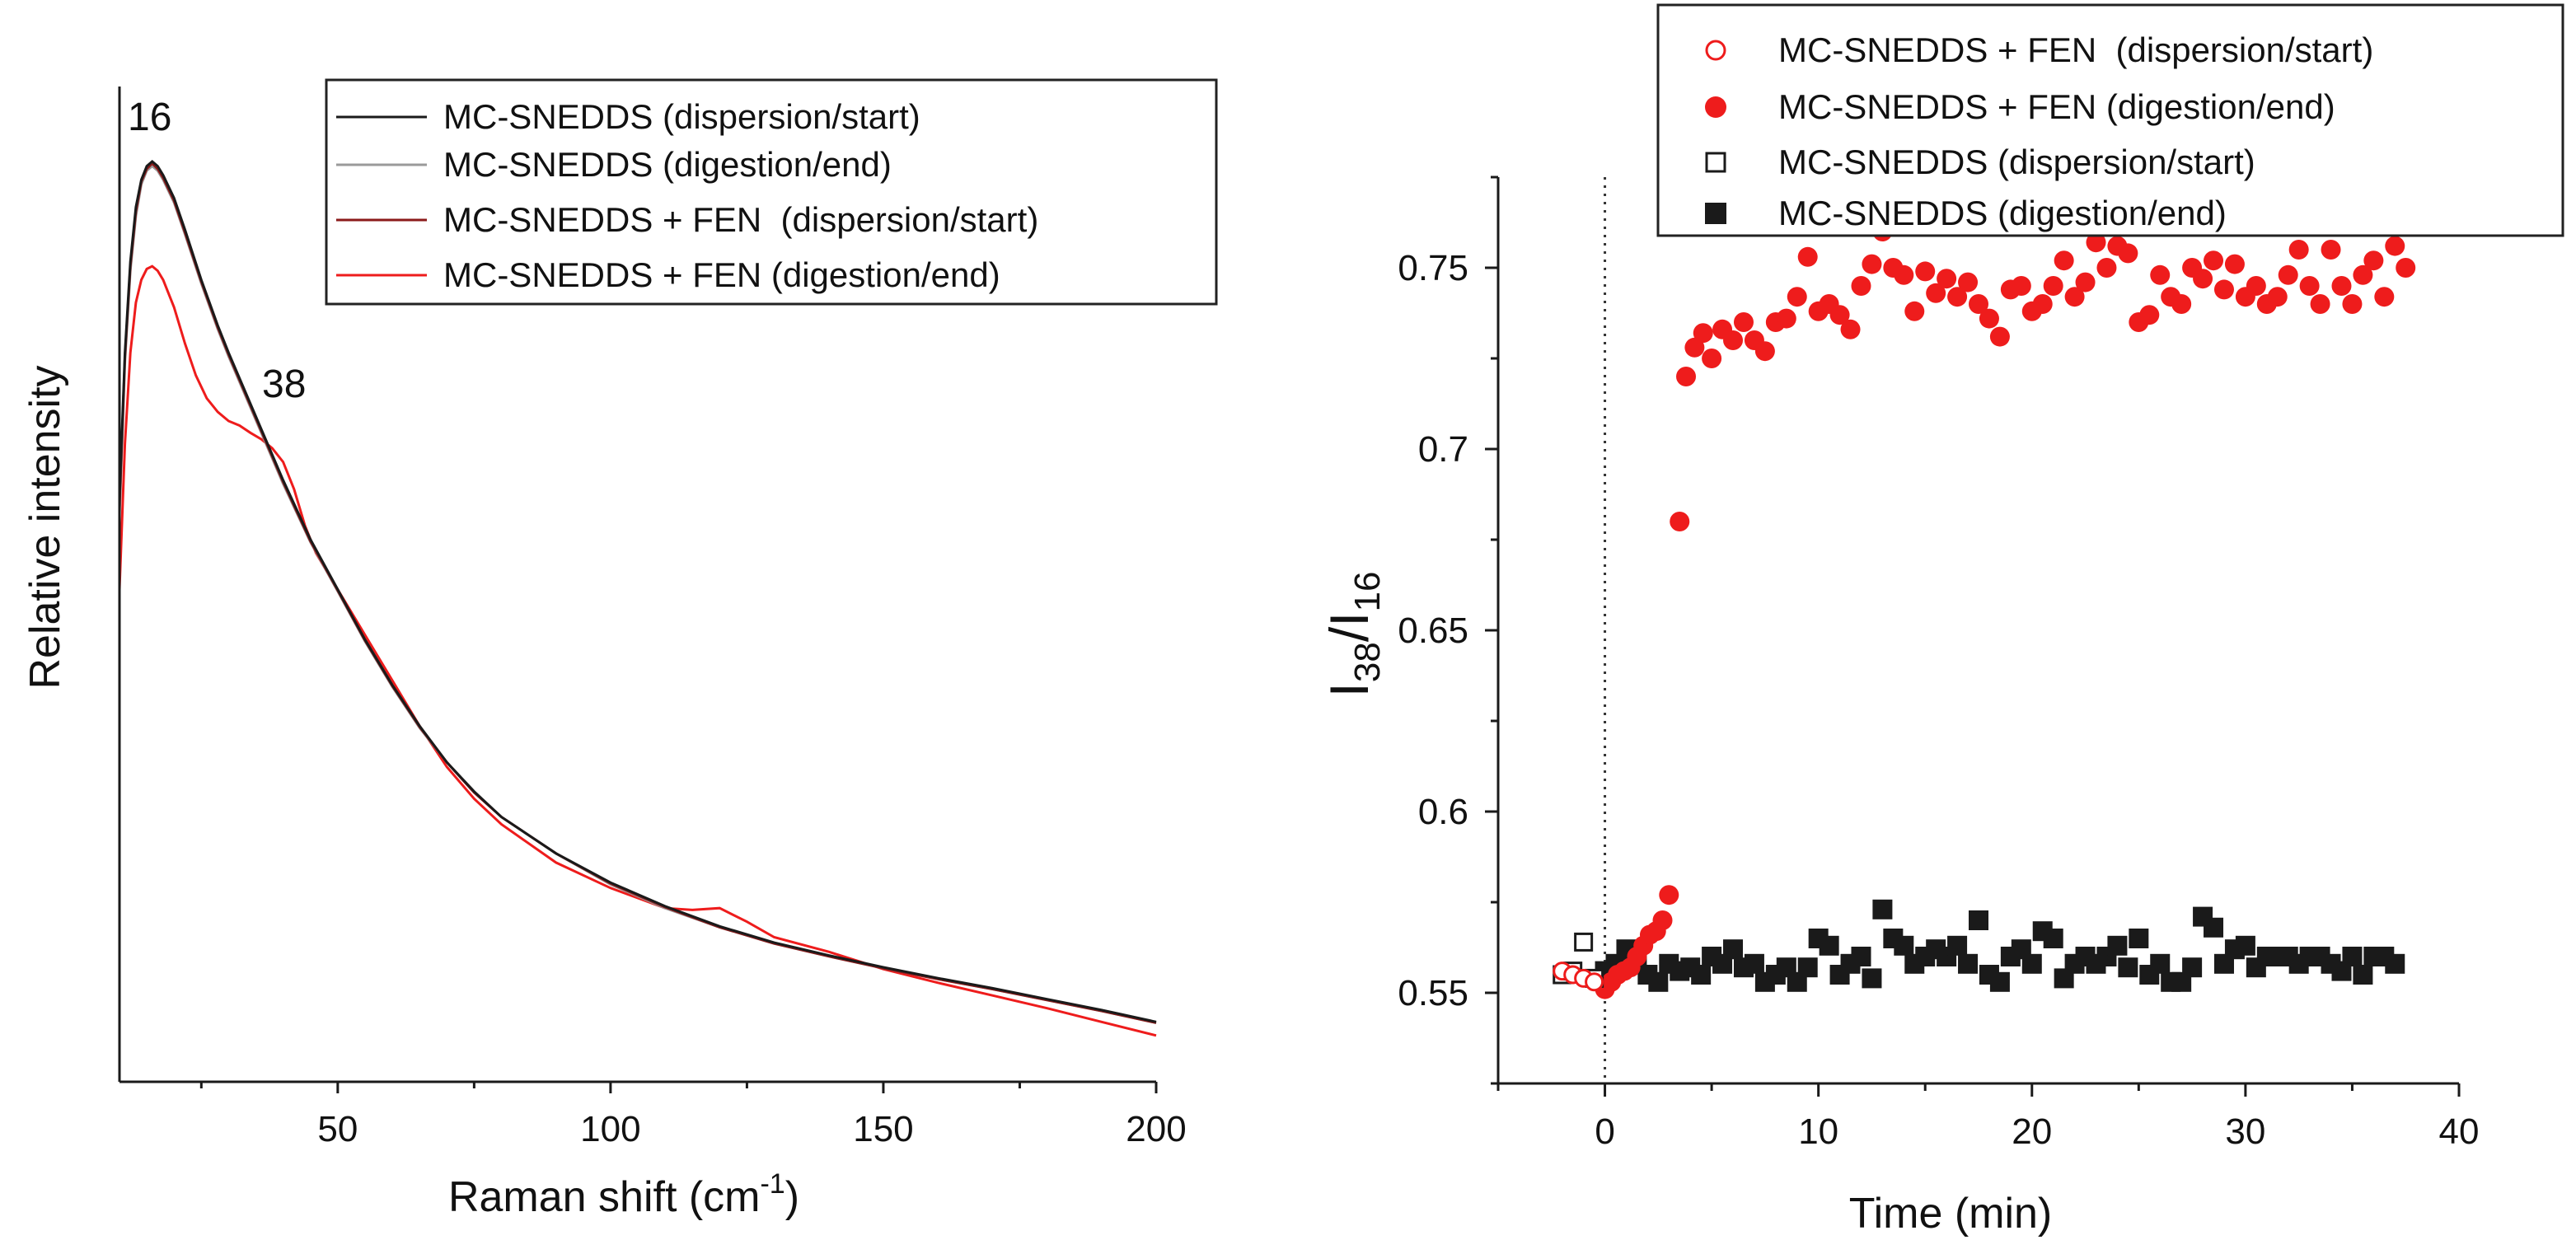 This screenshot has width=2576, height=1254. Describe the element at coordinates (1951, 1214) in the screenshot. I see `ratio-x-axis-label: Time (min)` at that location.